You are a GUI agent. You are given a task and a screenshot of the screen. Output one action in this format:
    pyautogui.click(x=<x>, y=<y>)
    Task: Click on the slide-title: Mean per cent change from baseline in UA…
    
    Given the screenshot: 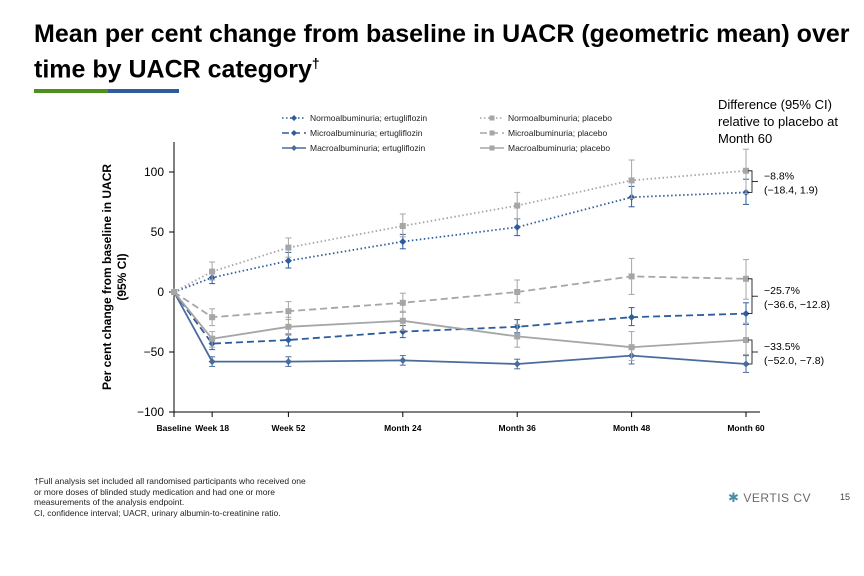 What is the action you would take?
    pyautogui.click(x=444, y=52)
    